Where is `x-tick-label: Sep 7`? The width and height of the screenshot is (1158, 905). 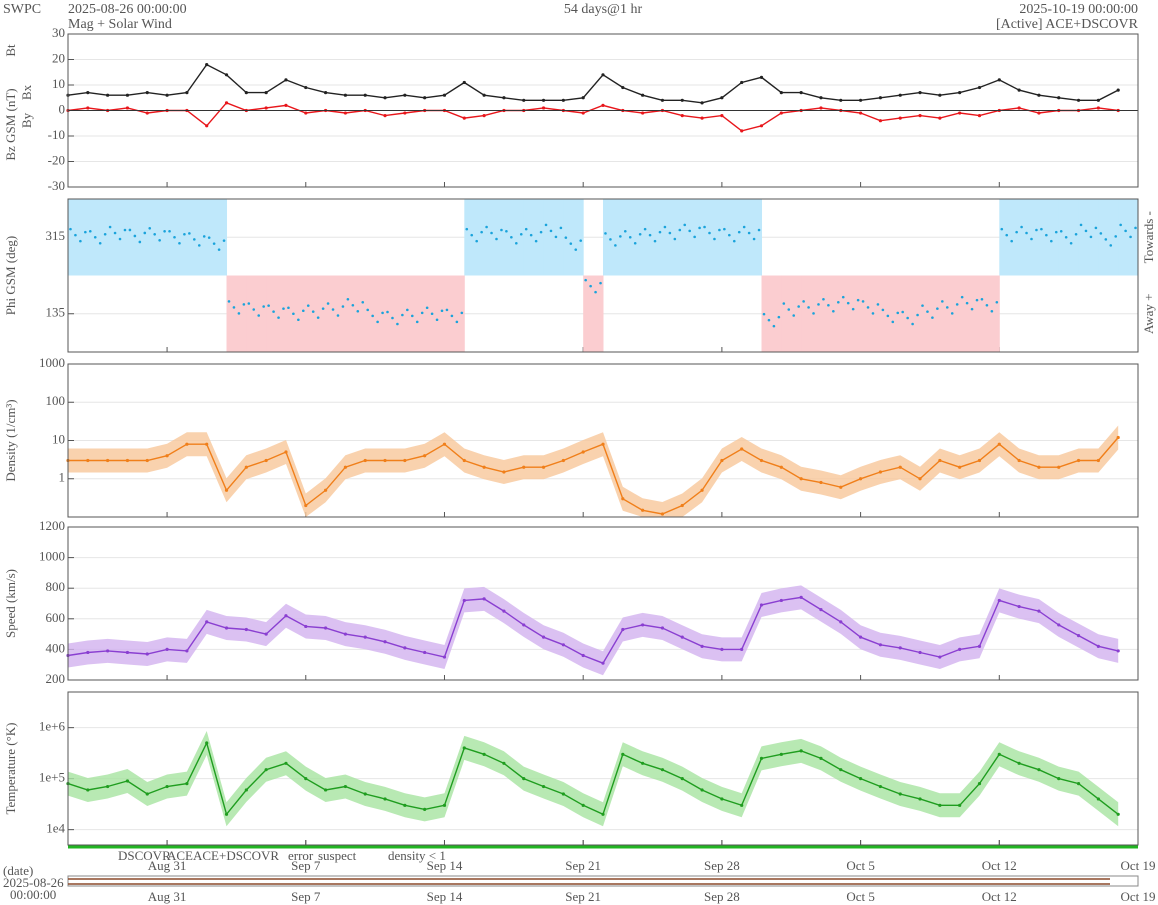
x-tick-label: Sep 7 is located at coordinates (306, 865).